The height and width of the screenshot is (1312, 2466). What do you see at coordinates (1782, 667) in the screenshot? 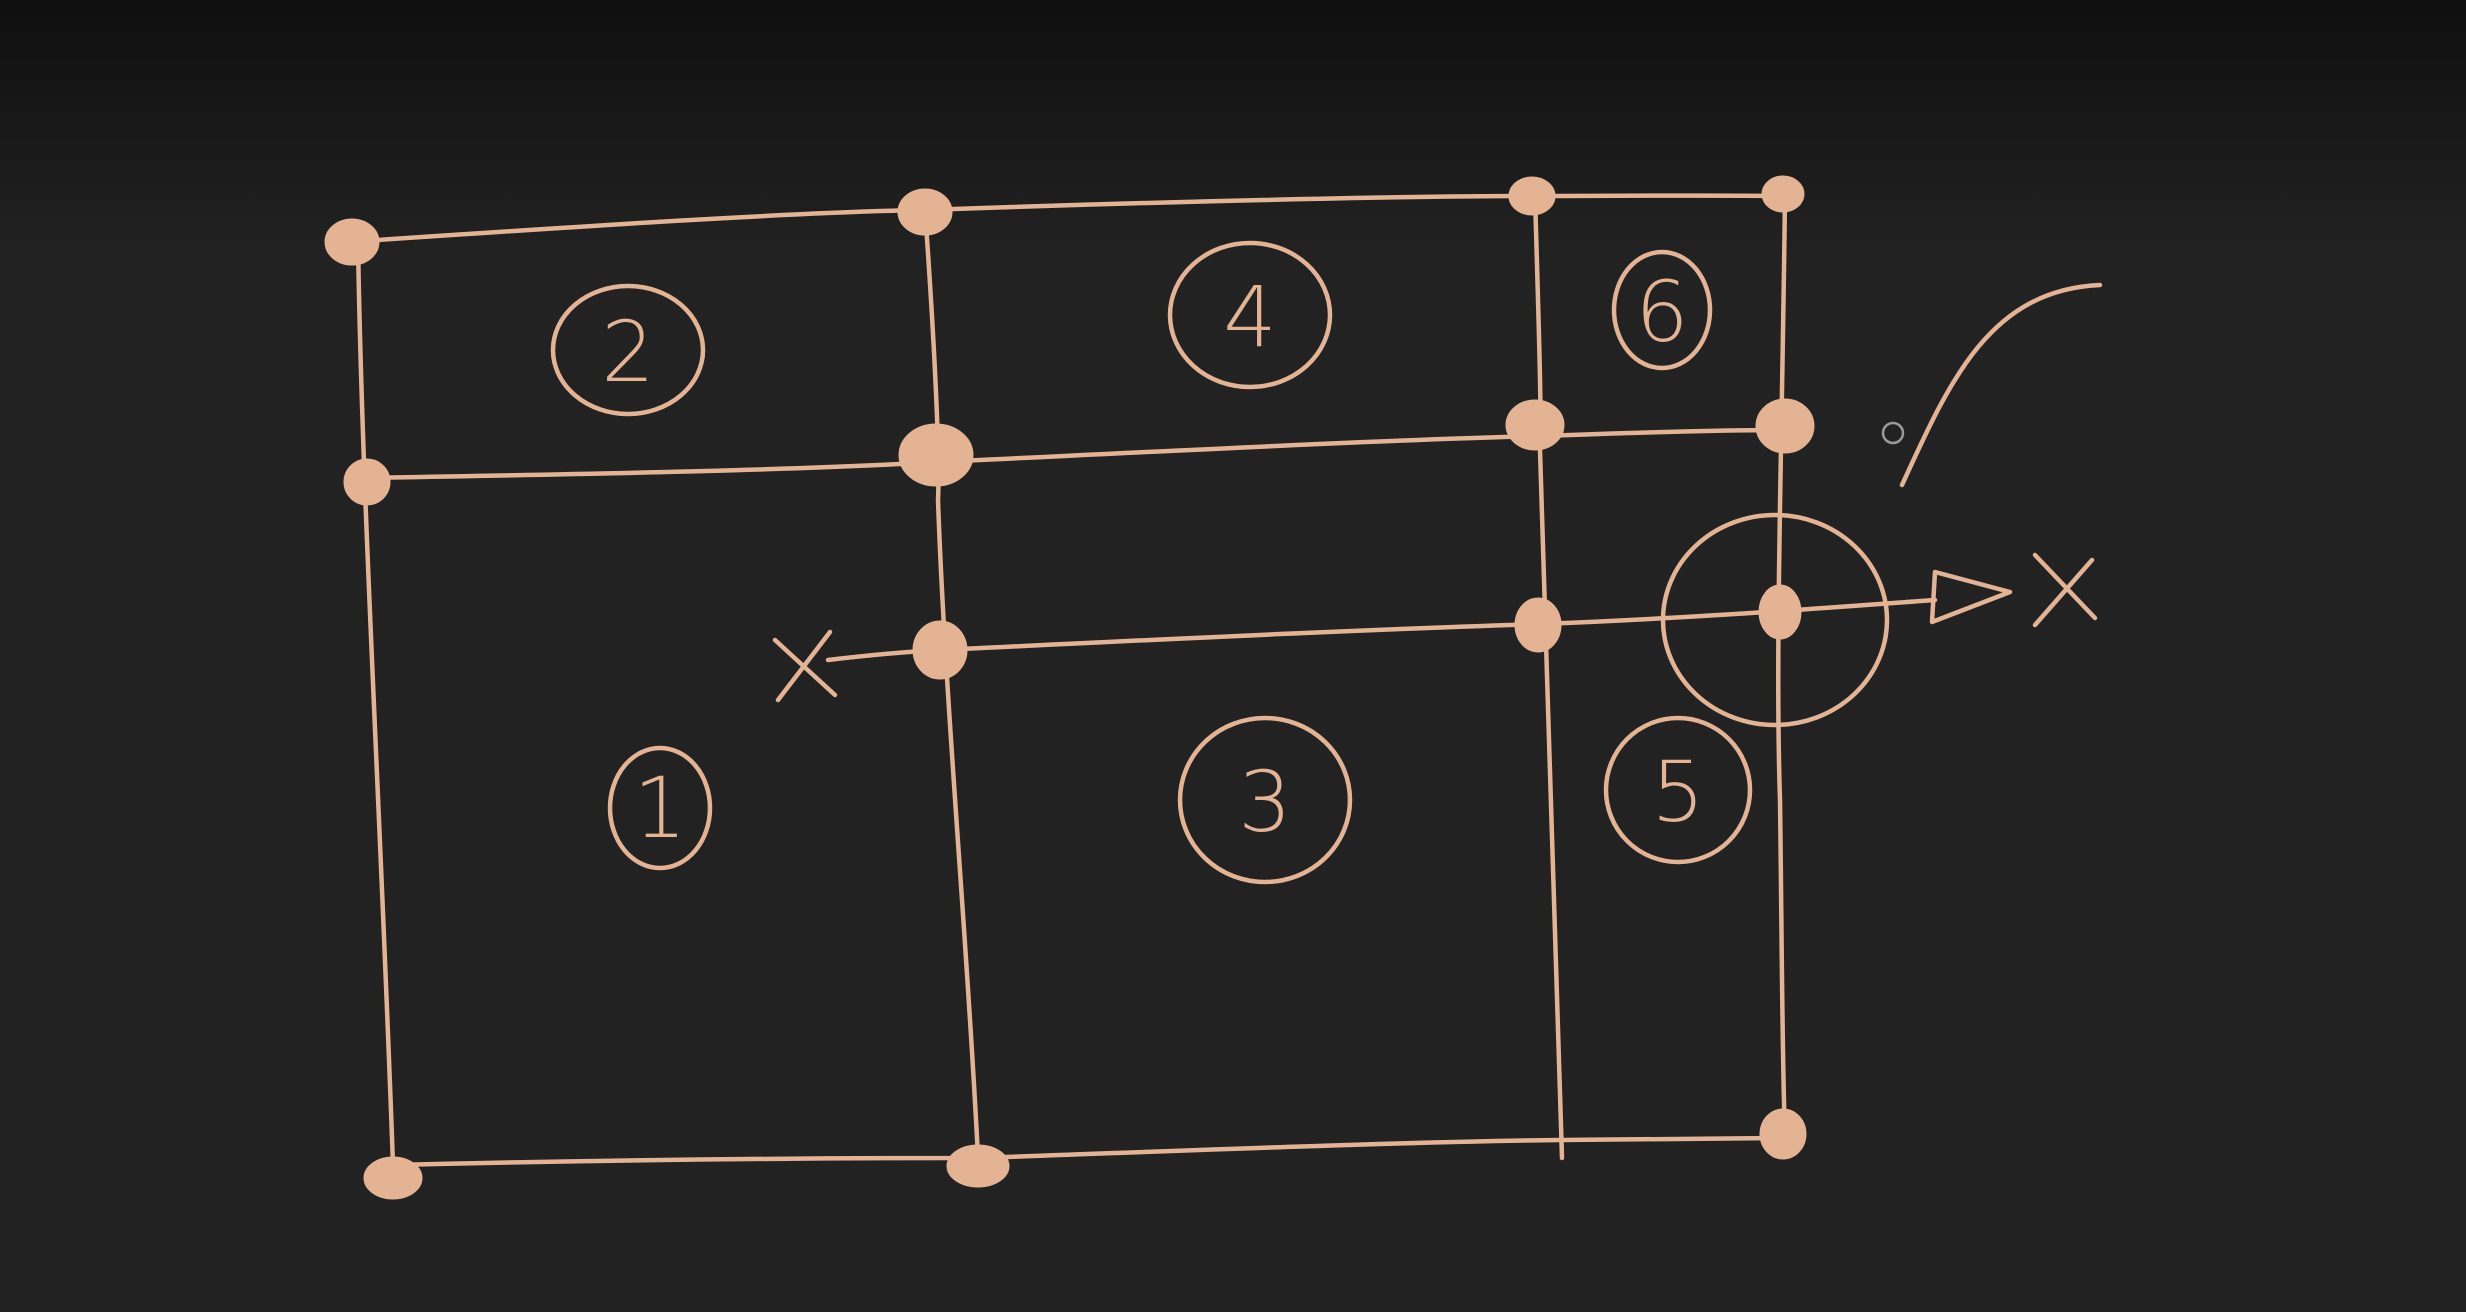
I see `right-edge-line` at bounding box center [1782, 667].